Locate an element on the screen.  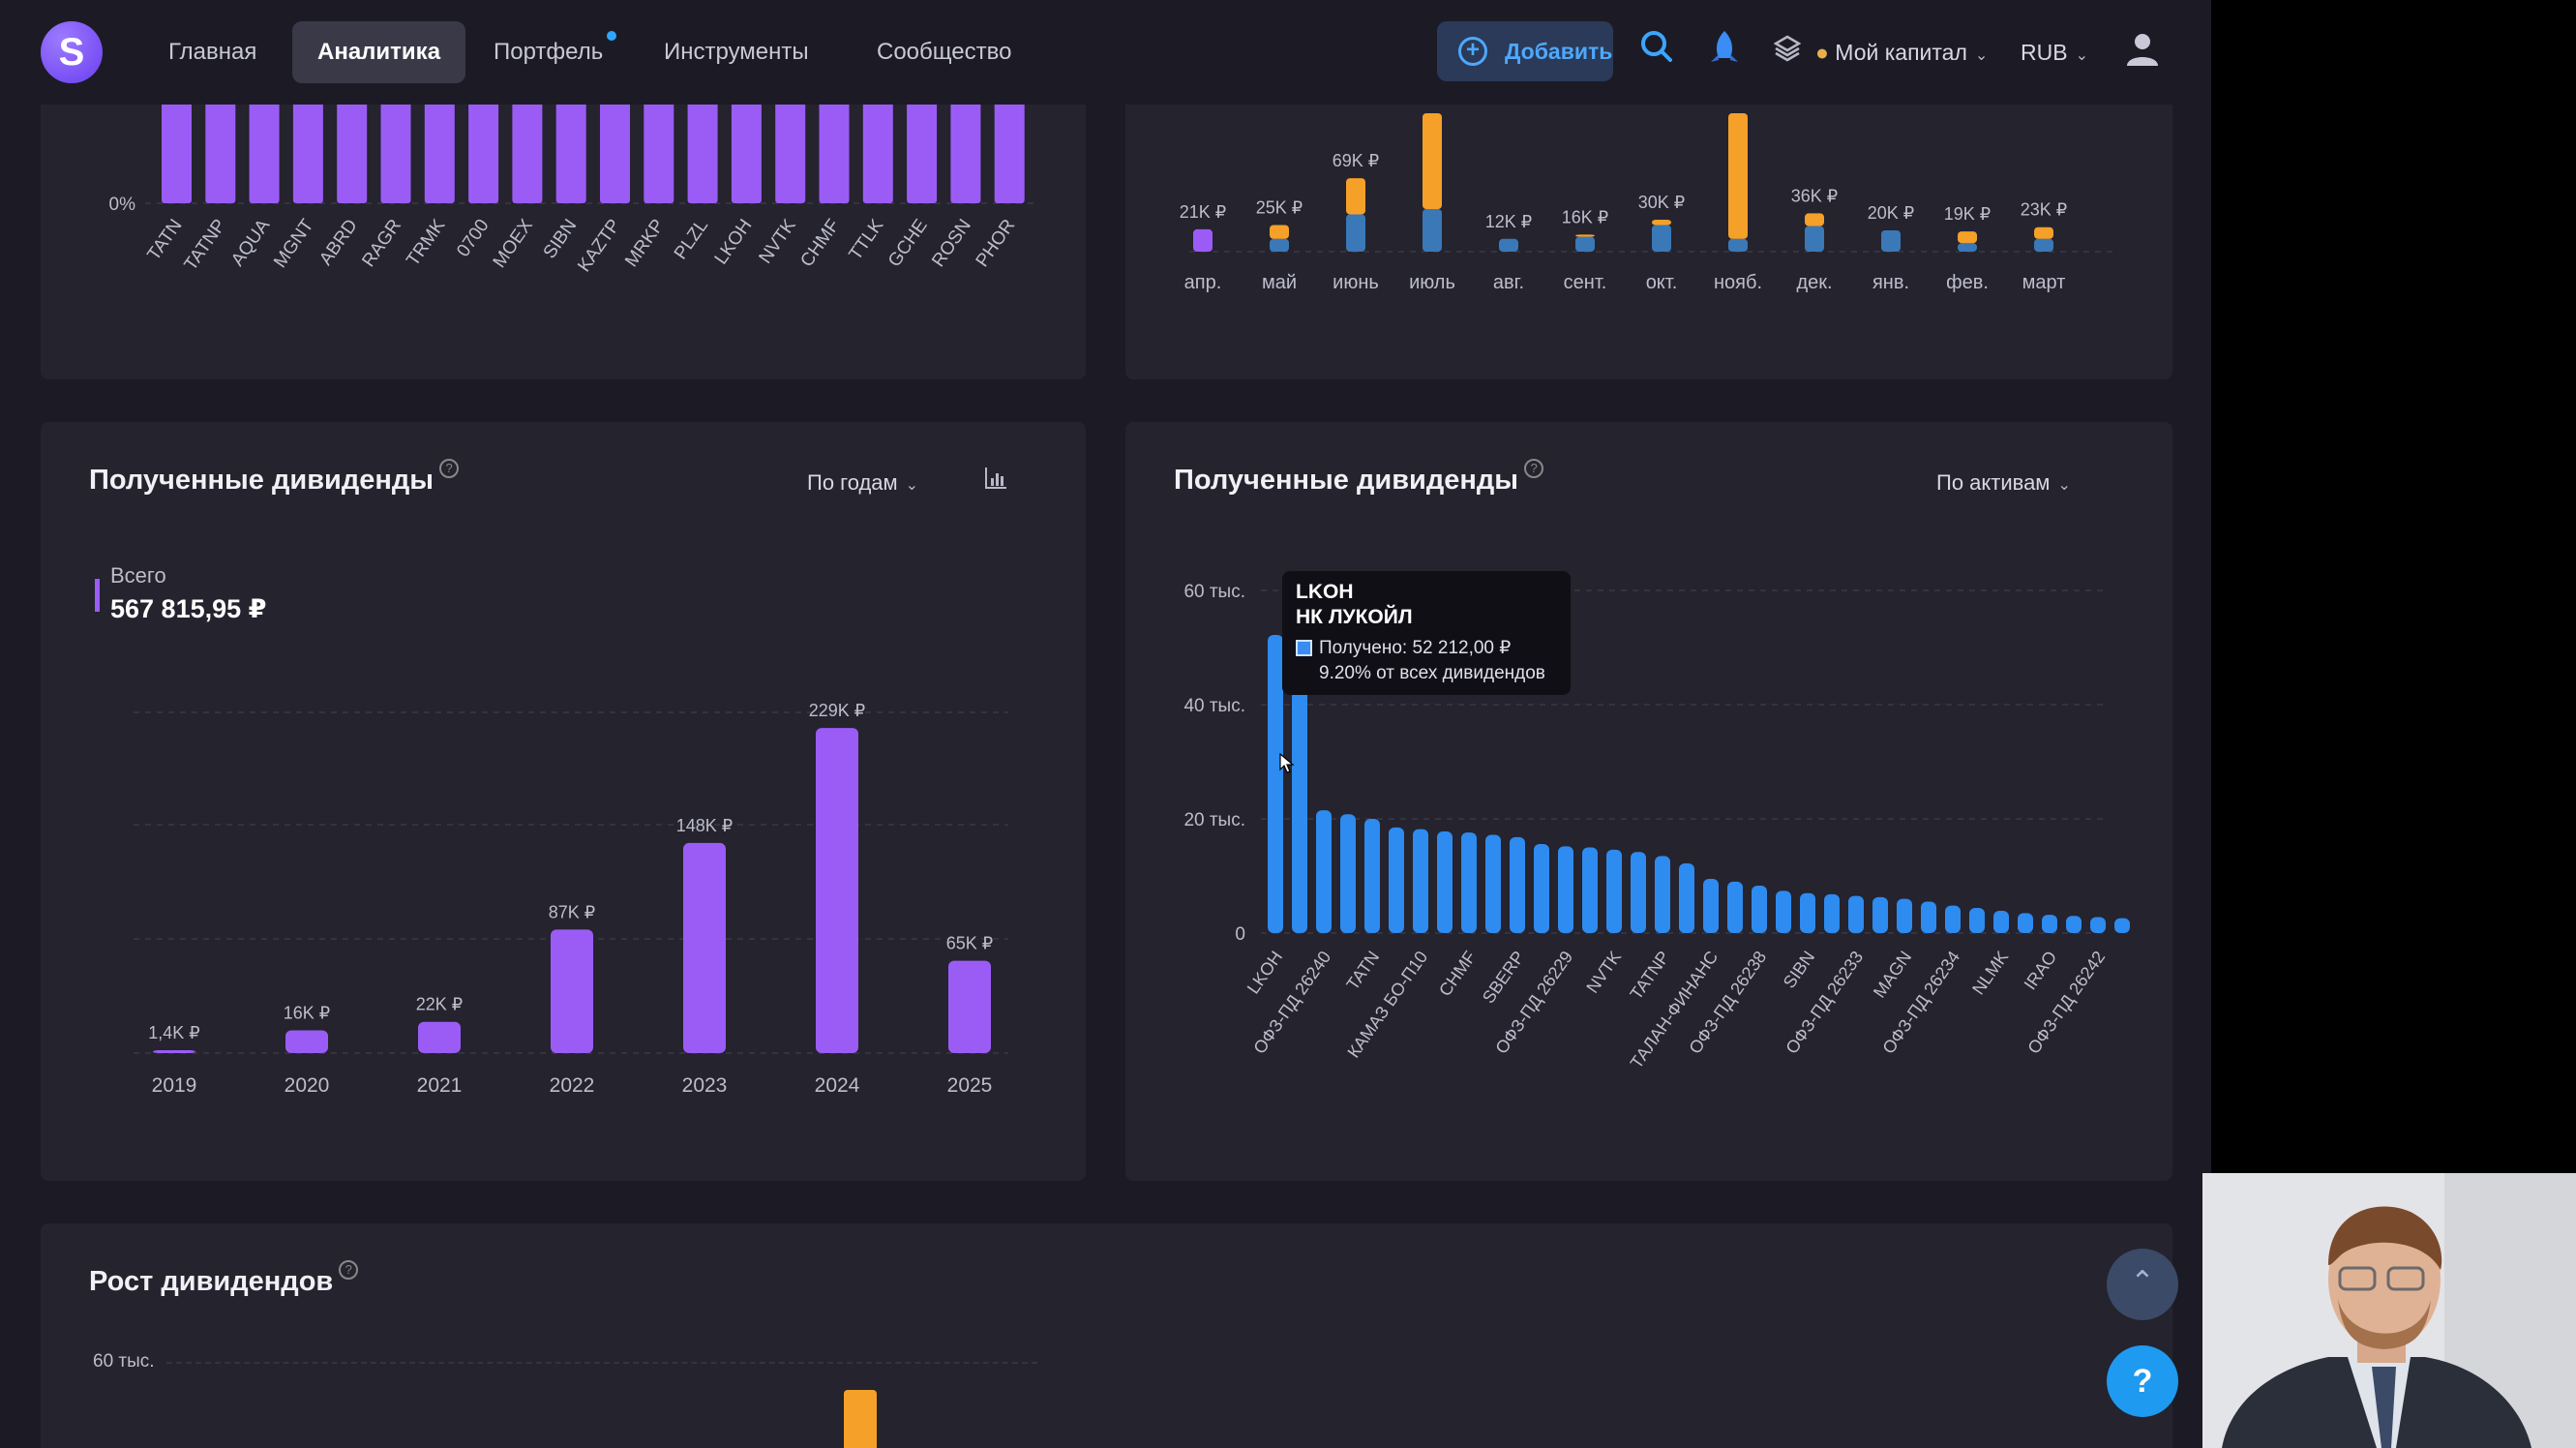
x-tick-label: авг. is located at coordinates (1508, 282).